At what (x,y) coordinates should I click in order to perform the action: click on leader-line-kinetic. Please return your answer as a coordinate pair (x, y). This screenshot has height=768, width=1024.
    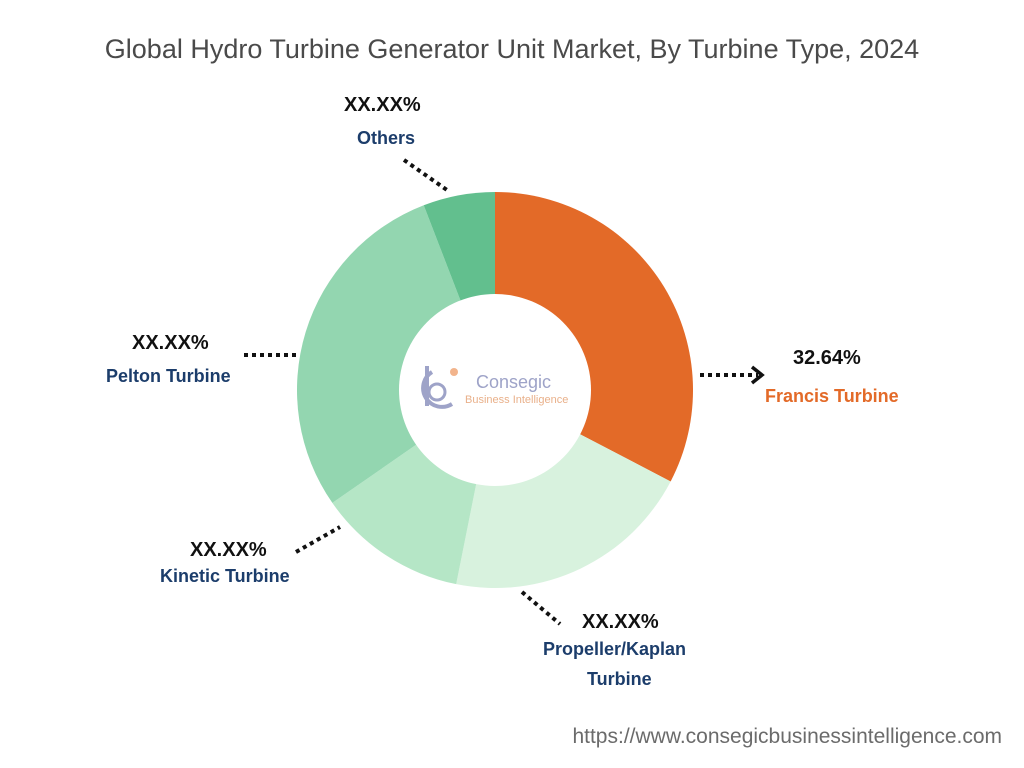
    Looking at the image, I should click on (318, 539).